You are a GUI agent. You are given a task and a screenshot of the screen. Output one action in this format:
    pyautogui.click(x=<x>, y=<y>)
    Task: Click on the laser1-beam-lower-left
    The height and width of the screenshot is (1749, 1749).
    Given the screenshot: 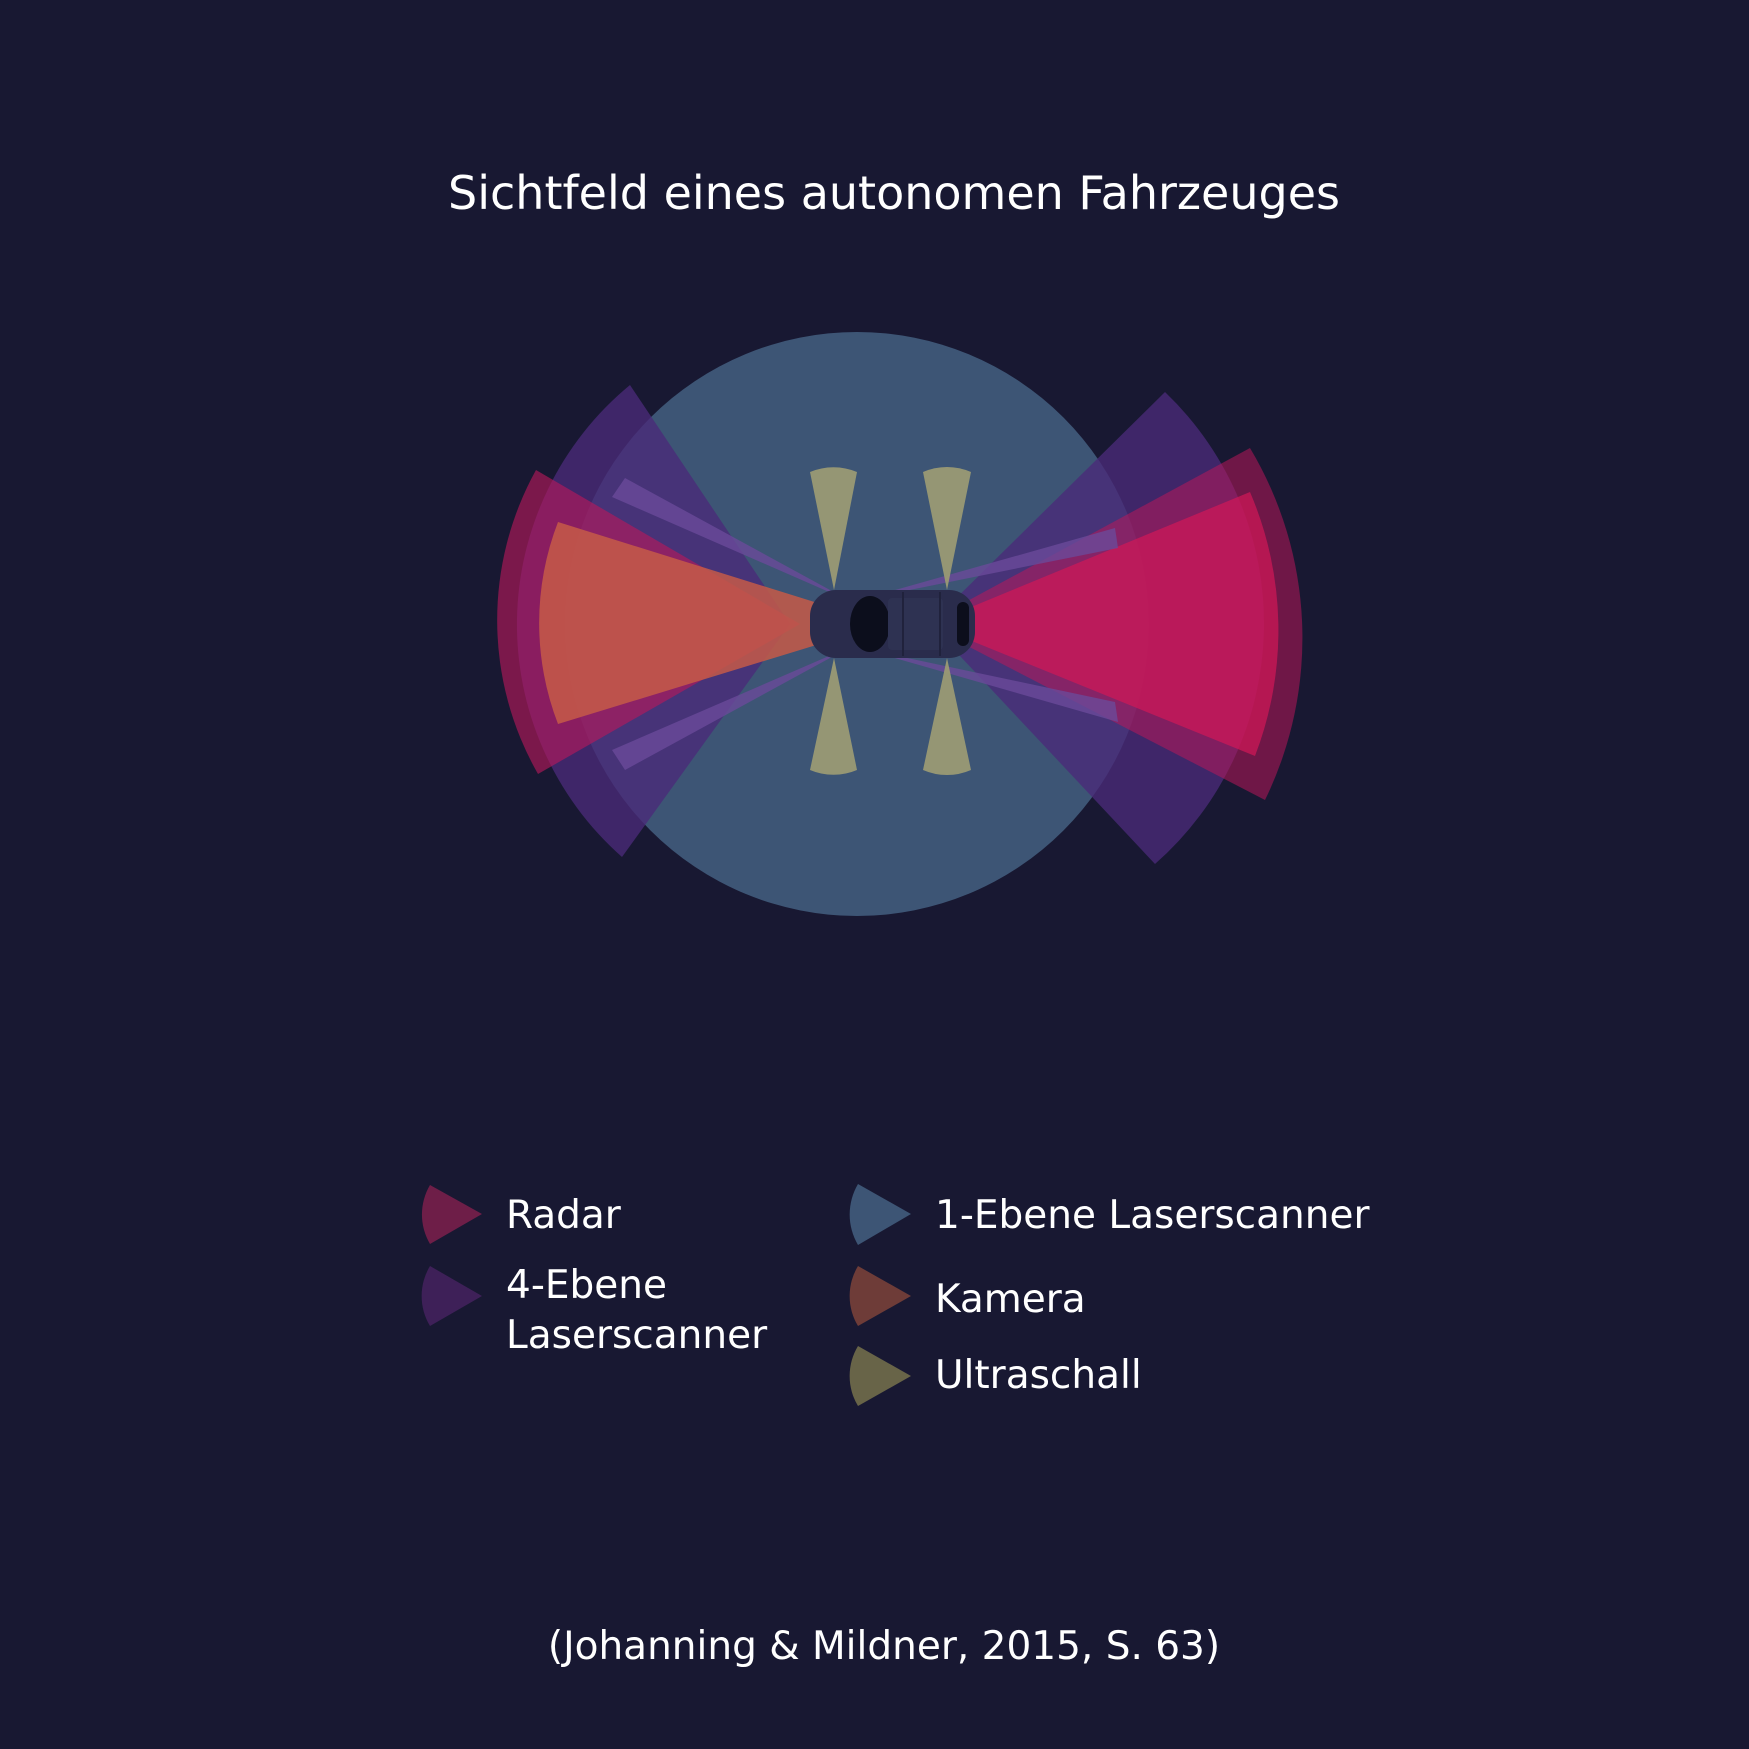 What is the action you would take?
    pyautogui.click(x=732, y=708)
    